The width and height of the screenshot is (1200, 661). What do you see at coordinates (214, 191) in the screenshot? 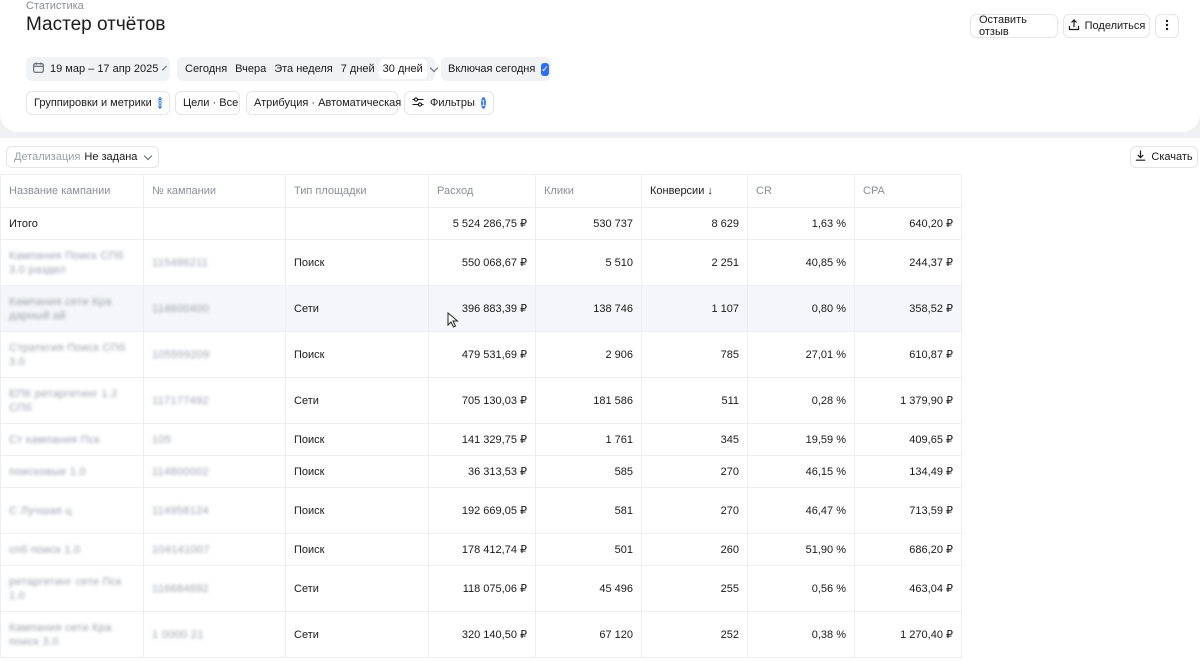
I see `column-header-campaign-id: № кампании` at bounding box center [214, 191].